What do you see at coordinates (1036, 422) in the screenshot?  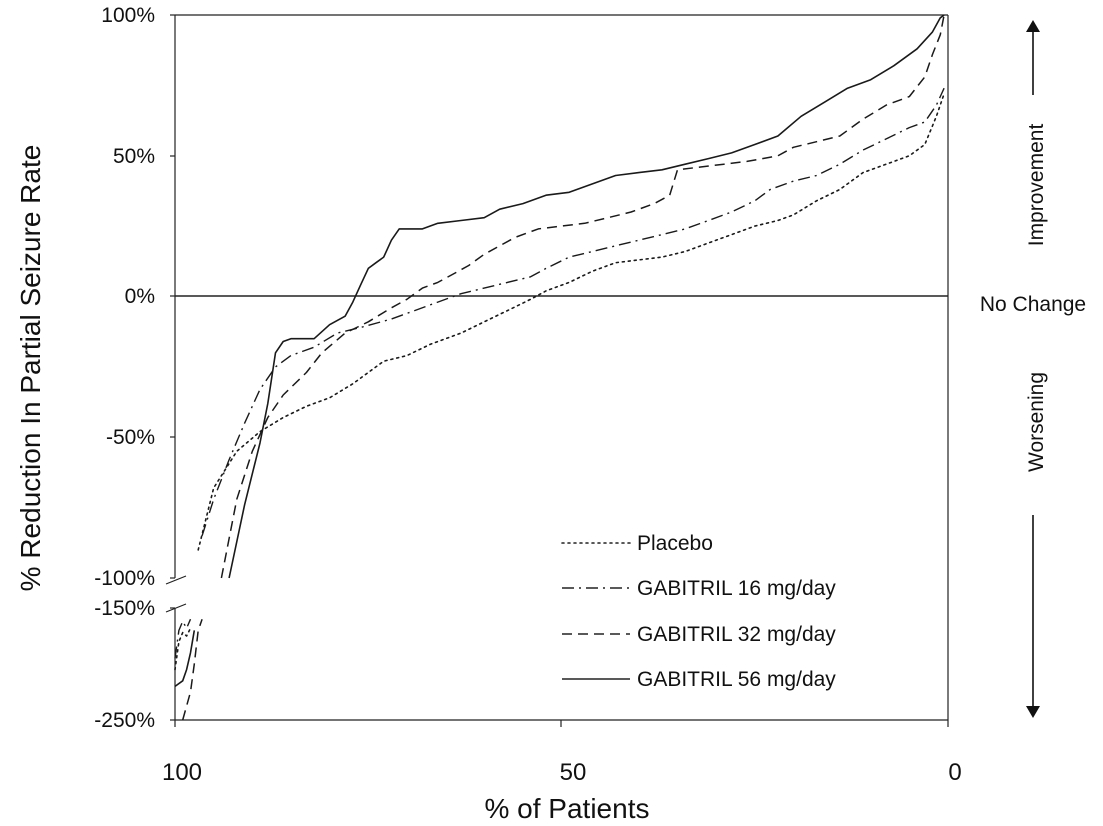 I see `worsening-label: Worsening` at bounding box center [1036, 422].